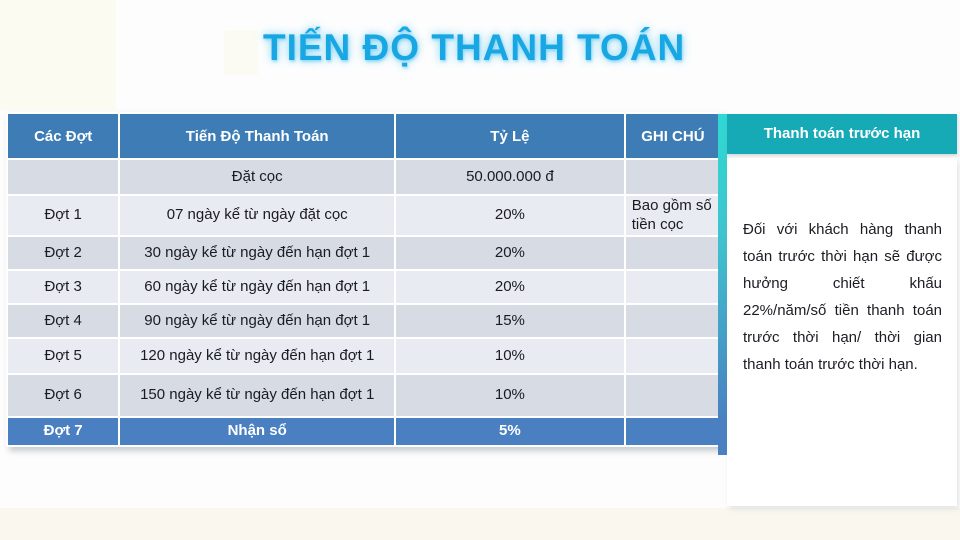  What do you see at coordinates (63, 395) in the screenshot?
I see `cell-stage: Đợt 6` at bounding box center [63, 395].